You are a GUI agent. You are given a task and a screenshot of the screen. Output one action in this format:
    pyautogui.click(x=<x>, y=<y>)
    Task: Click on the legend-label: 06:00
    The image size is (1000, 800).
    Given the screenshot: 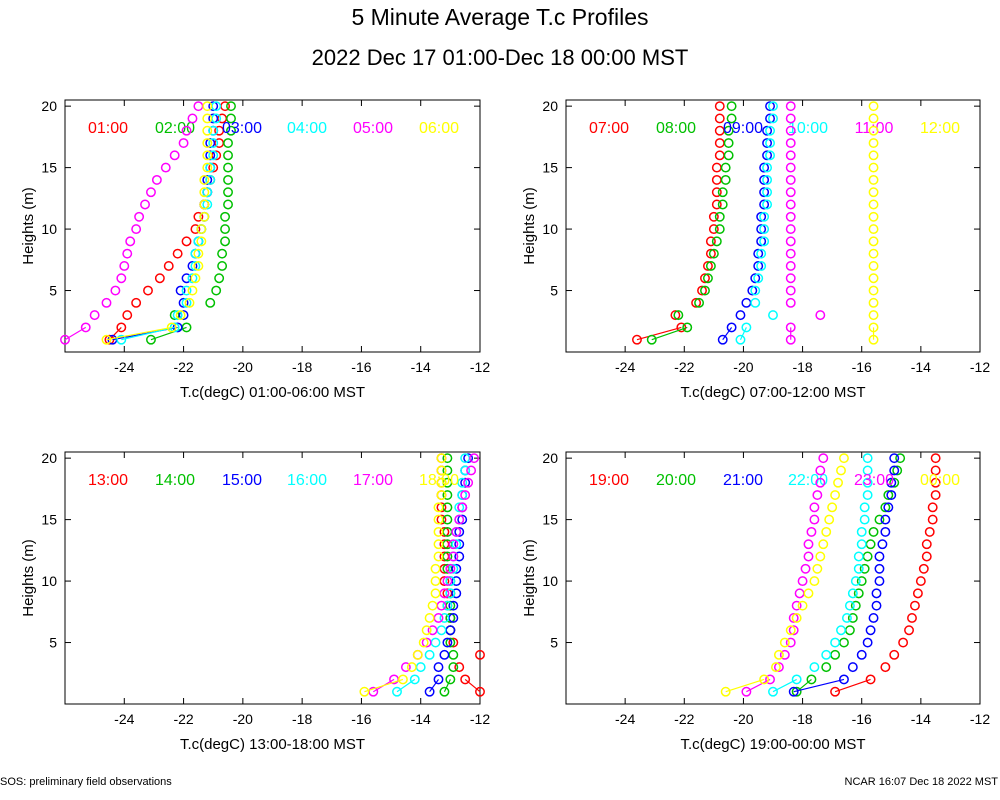 What is the action you would take?
    pyautogui.click(x=439, y=128)
    